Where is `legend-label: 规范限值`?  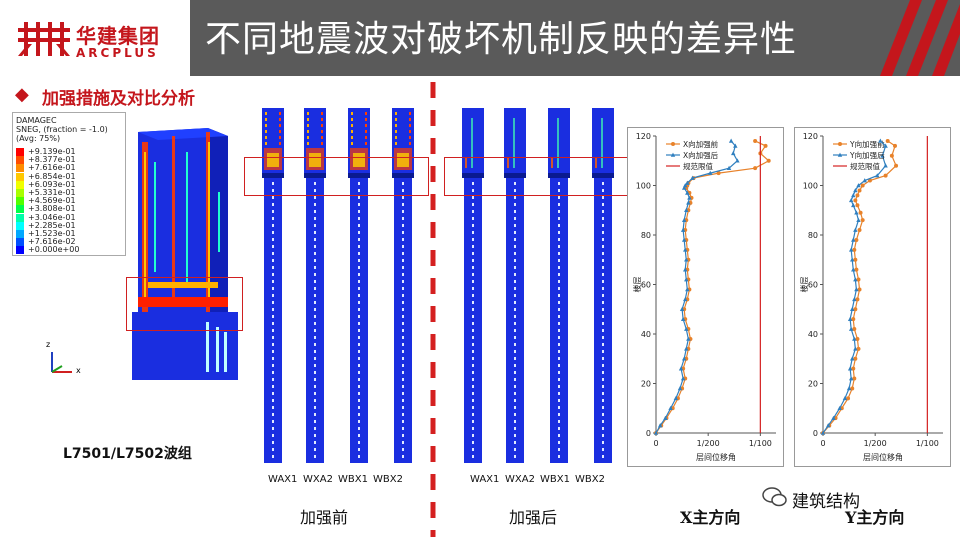 legend-label: 规范限值 is located at coordinates (865, 166).